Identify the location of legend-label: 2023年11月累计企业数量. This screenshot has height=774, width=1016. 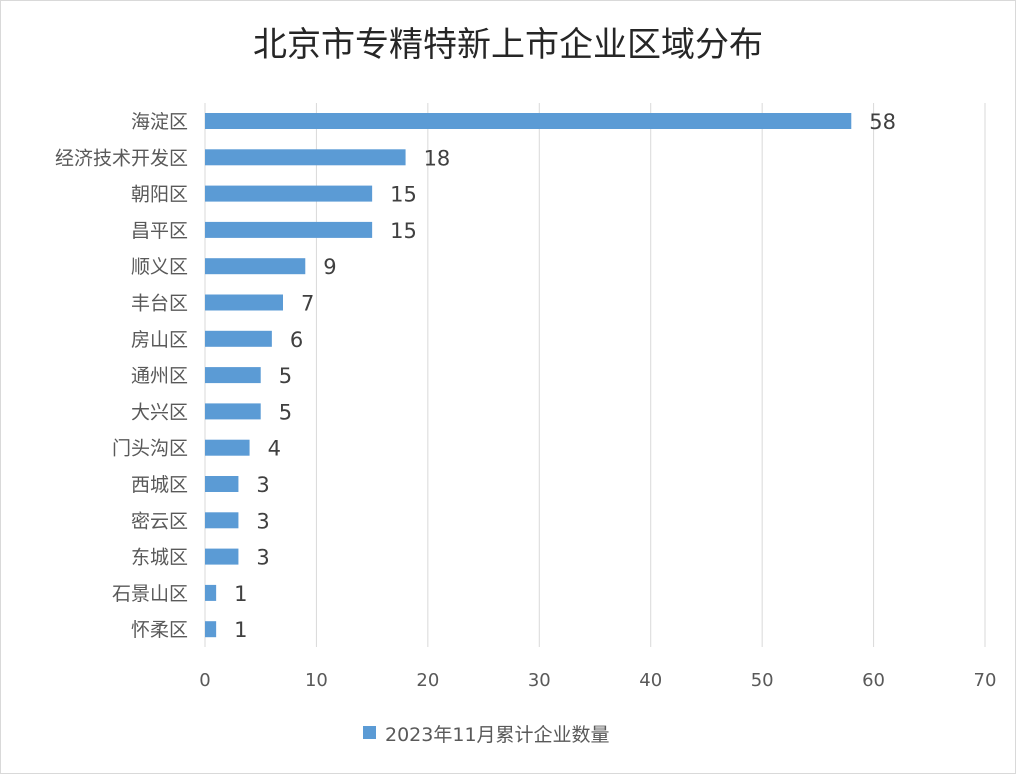
(497, 735).